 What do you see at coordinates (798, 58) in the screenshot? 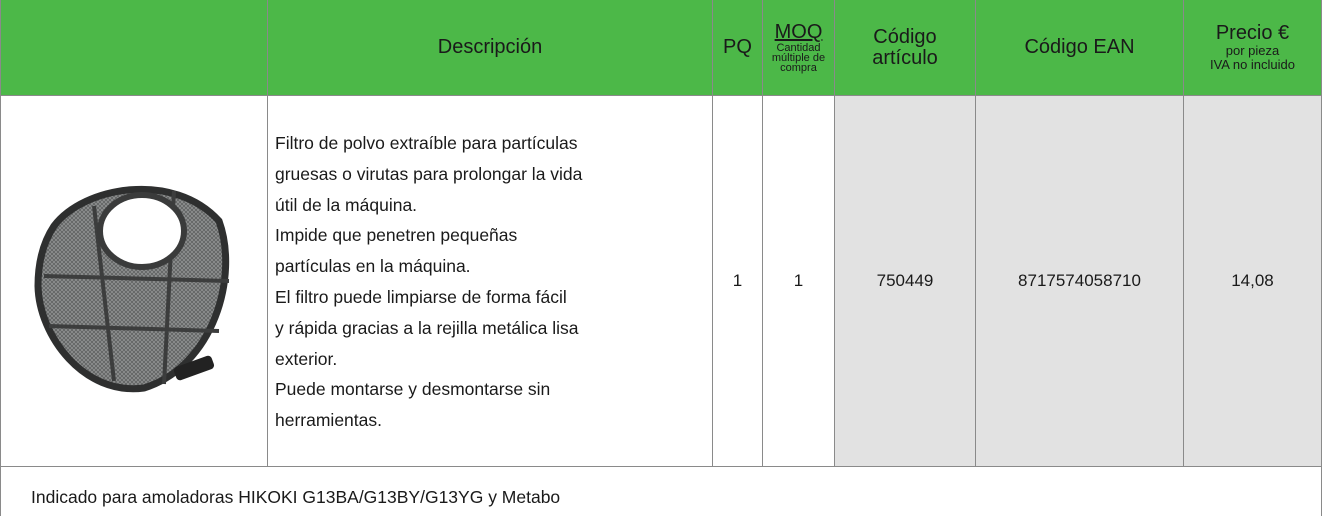
I see `header-subtext: múltiple de` at bounding box center [798, 58].